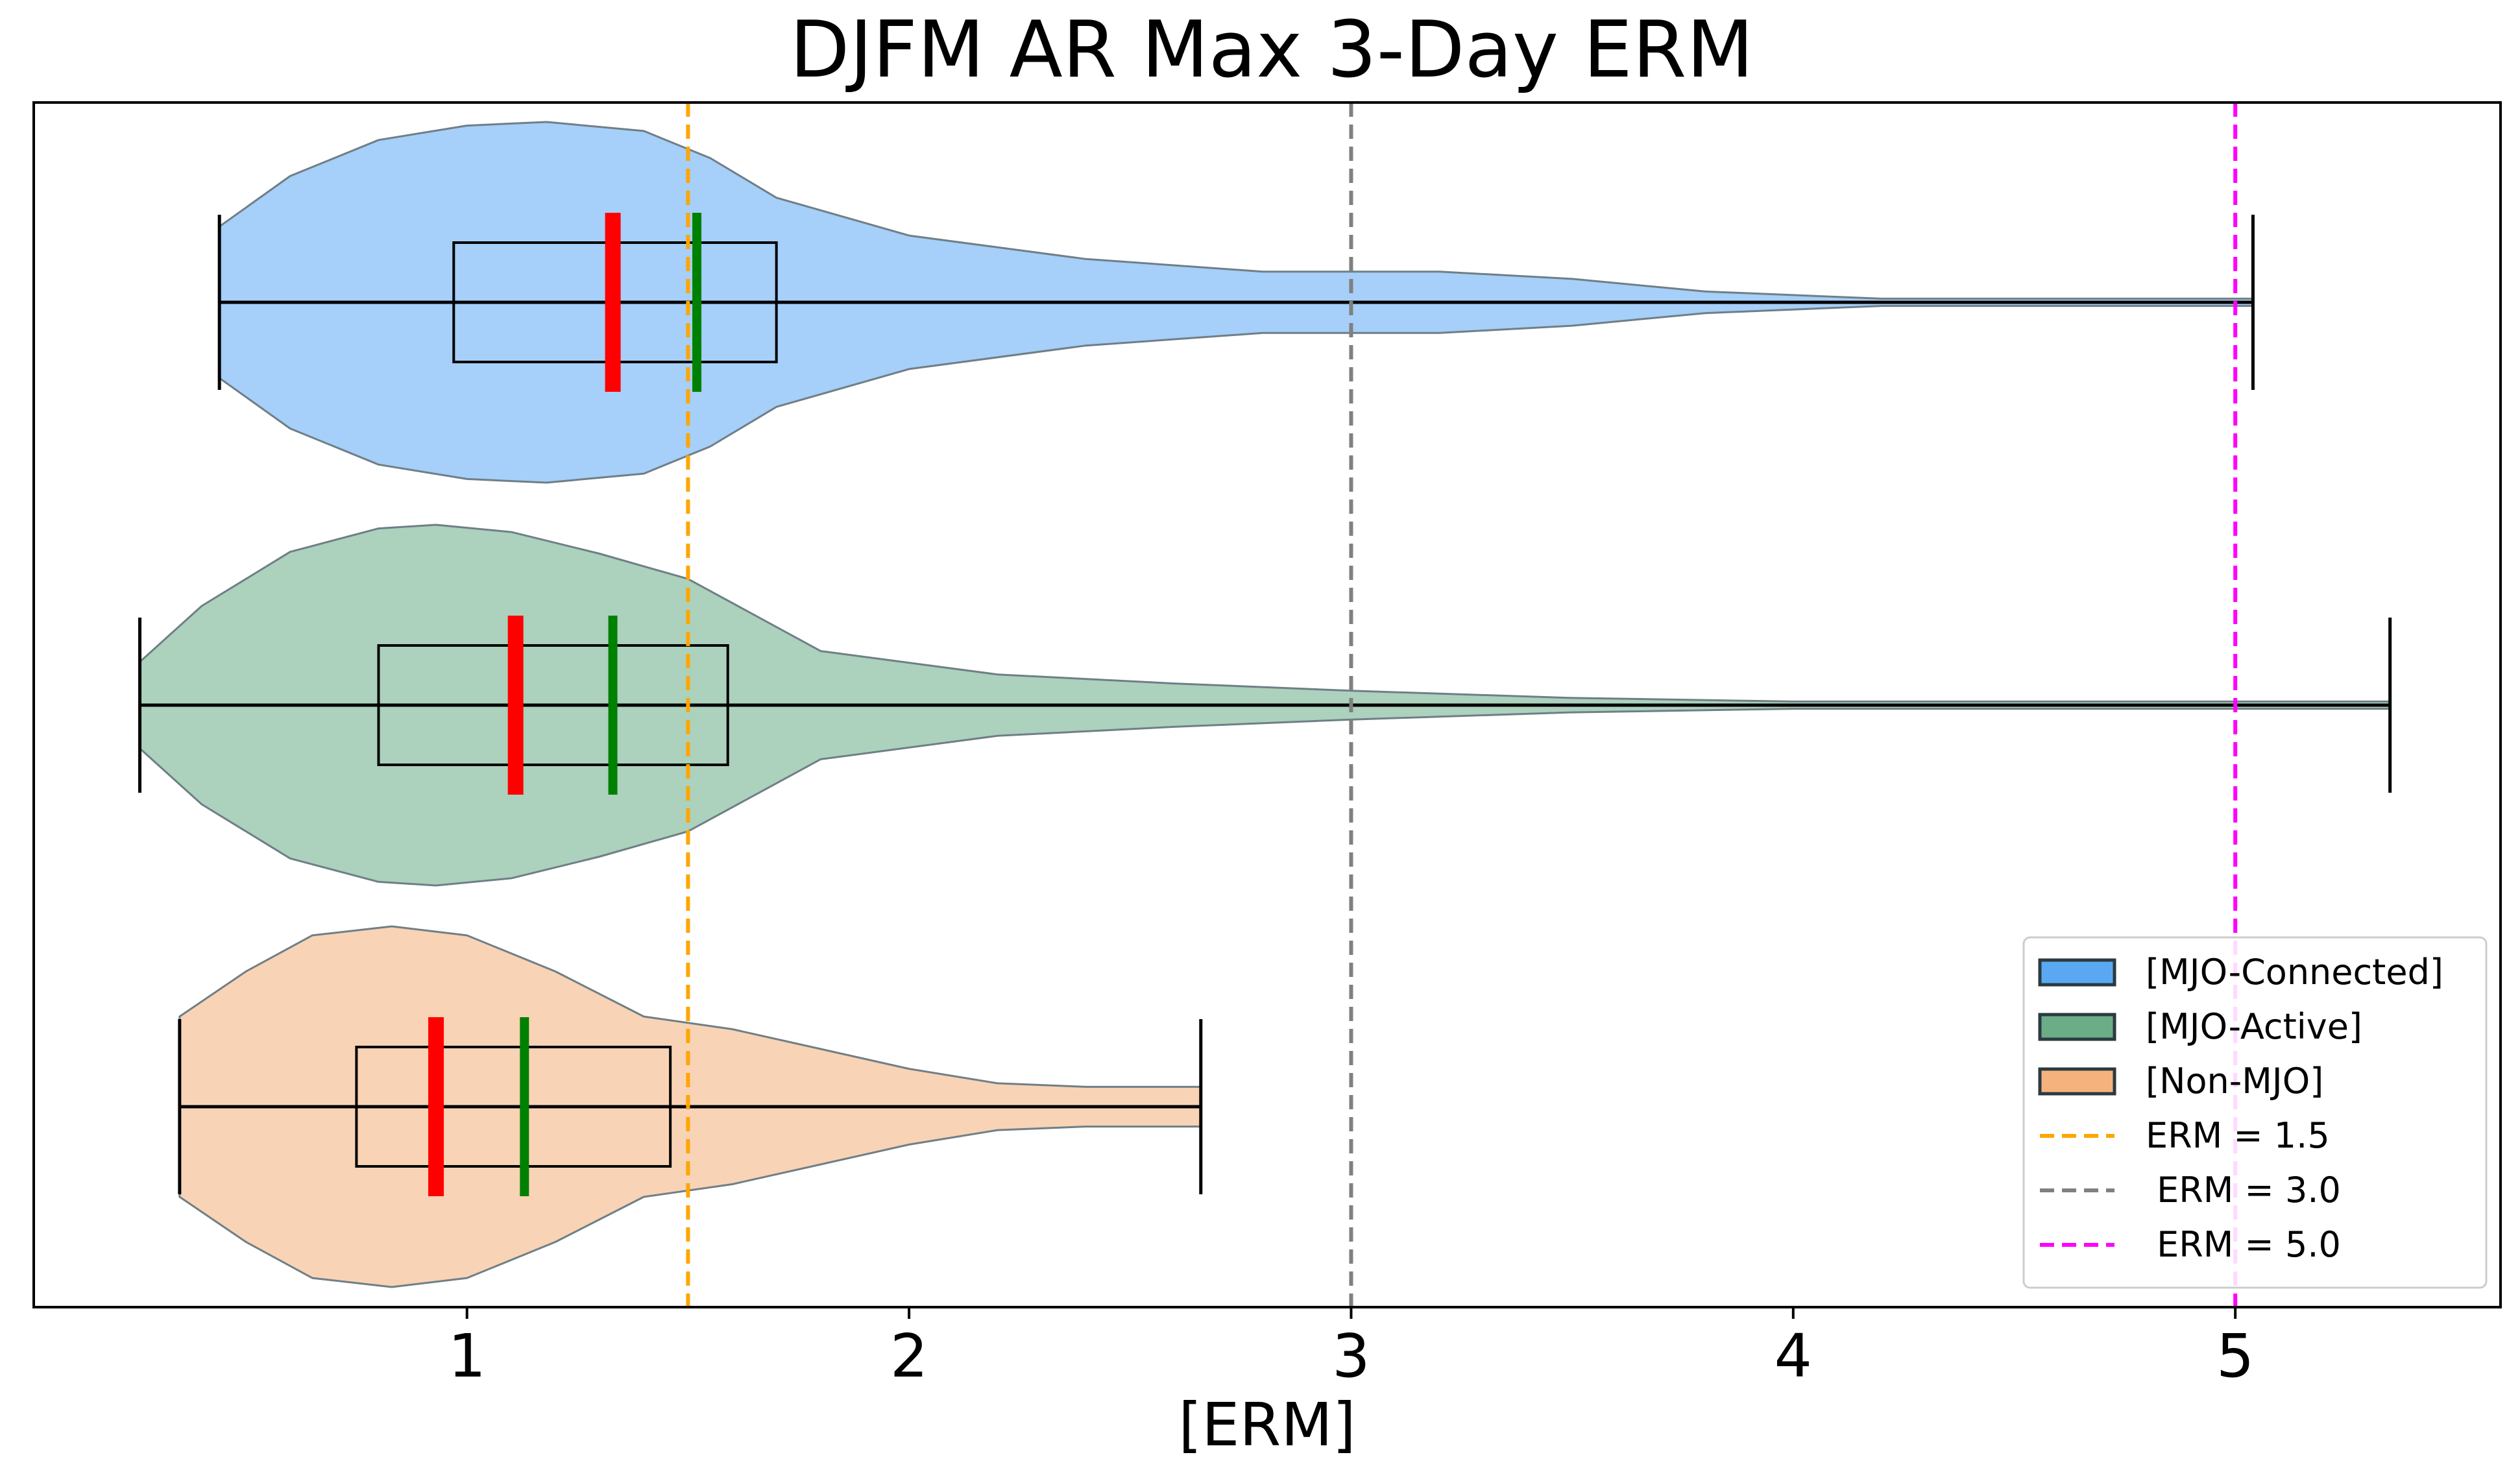 This screenshot has height=1481, width=2520. I want to click on legend-label: ERM = 1.5, so click(2238, 1135).